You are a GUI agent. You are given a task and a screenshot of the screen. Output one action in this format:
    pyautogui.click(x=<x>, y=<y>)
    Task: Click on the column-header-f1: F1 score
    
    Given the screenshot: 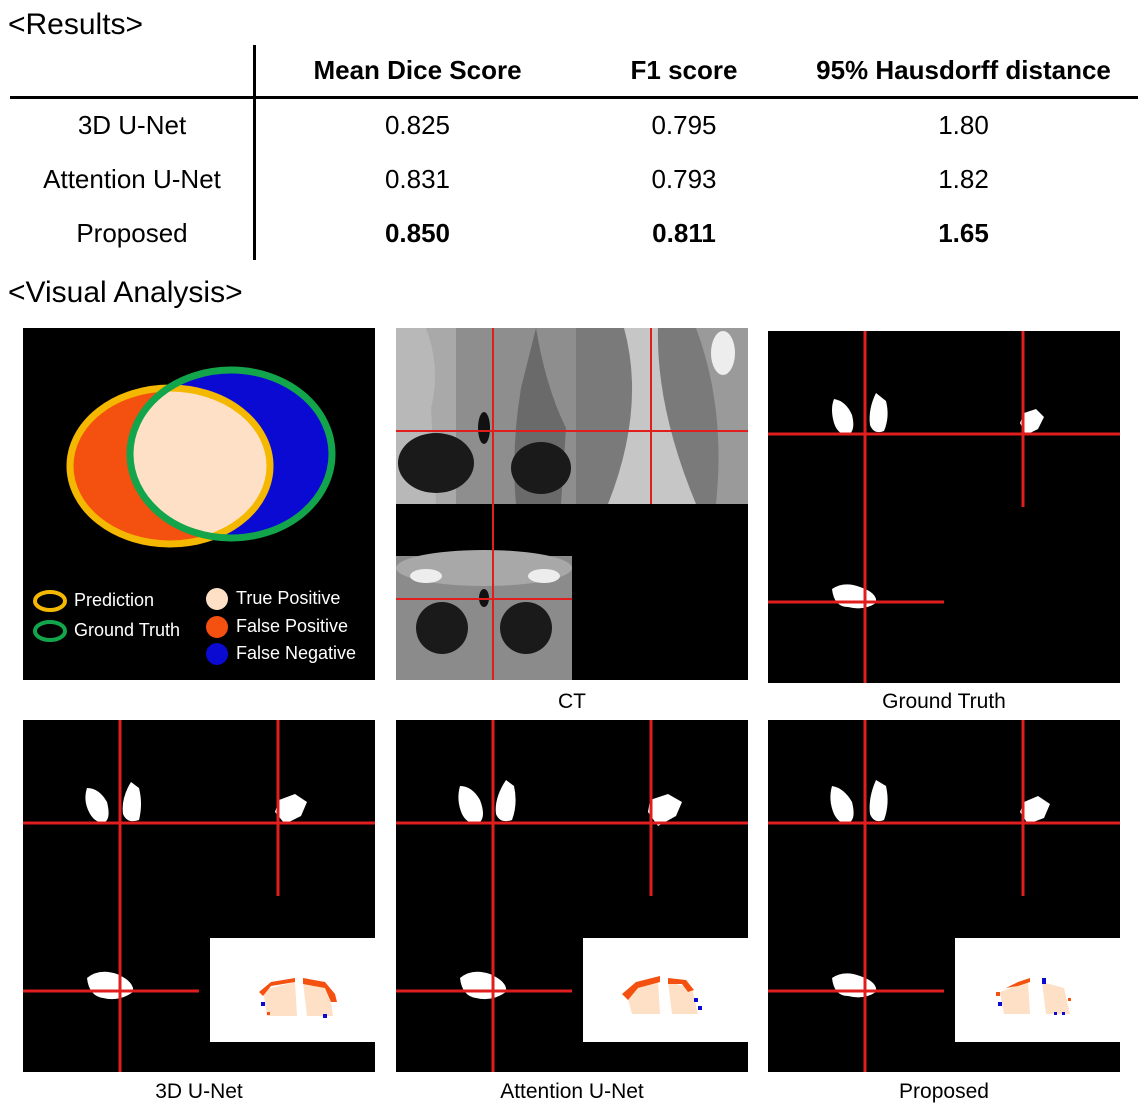 What is the action you would take?
    pyautogui.click(x=684, y=70)
    